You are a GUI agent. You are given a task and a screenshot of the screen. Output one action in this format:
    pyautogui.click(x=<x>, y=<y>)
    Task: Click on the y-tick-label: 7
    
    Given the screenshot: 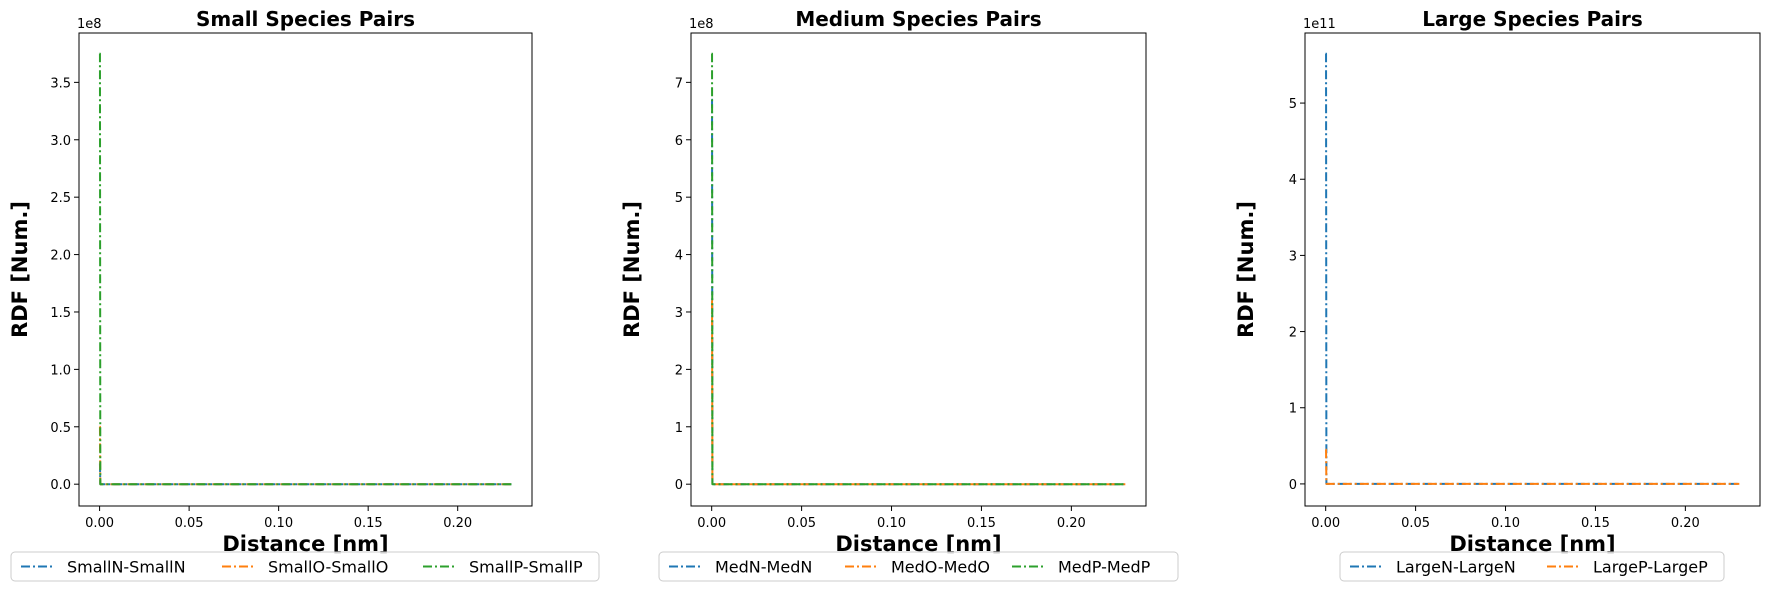 What is the action you would take?
    pyautogui.click(x=679, y=83)
    